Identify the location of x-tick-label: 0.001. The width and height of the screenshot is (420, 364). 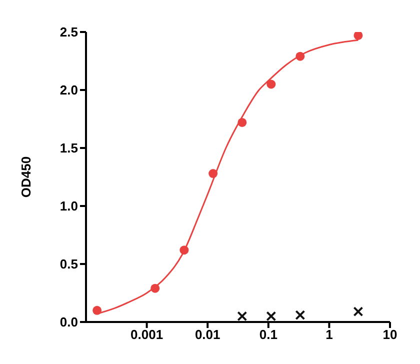
(147, 334).